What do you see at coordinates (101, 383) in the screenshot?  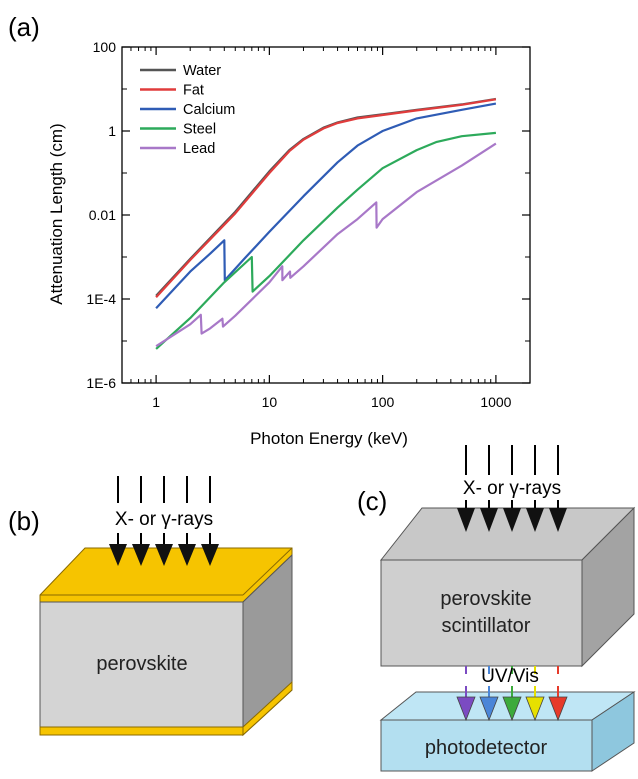 I see `y-tick-label: 1E-6` at bounding box center [101, 383].